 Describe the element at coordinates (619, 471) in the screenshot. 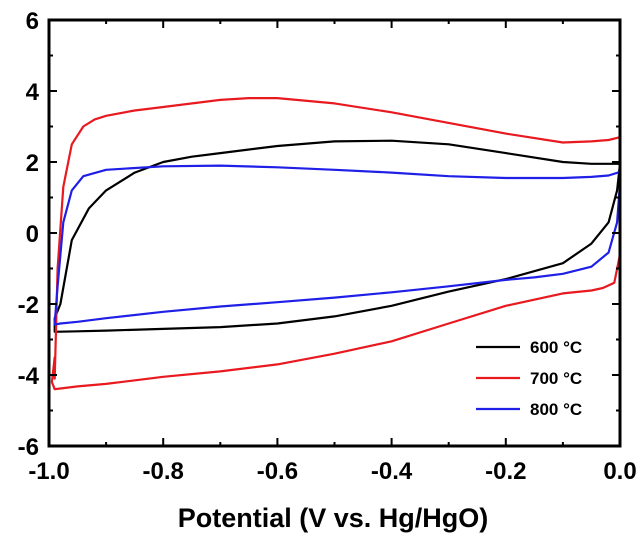

I see `x-tick-label: 0.0` at that location.